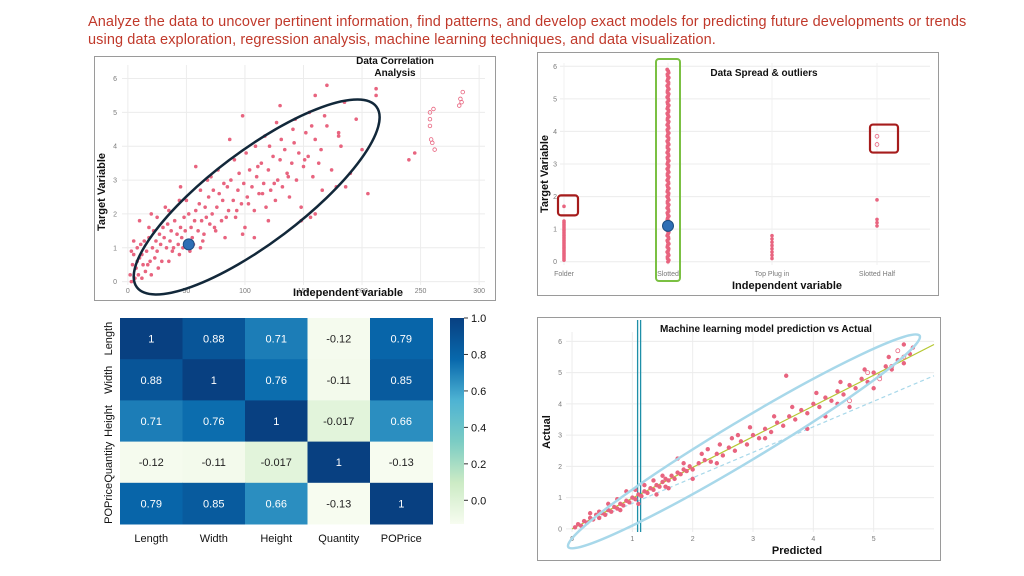 This screenshot has width=1024, height=576. What do you see at coordinates (560, 342) in the screenshot?
I see `y-tick-label: 6` at bounding box center [560, 342].